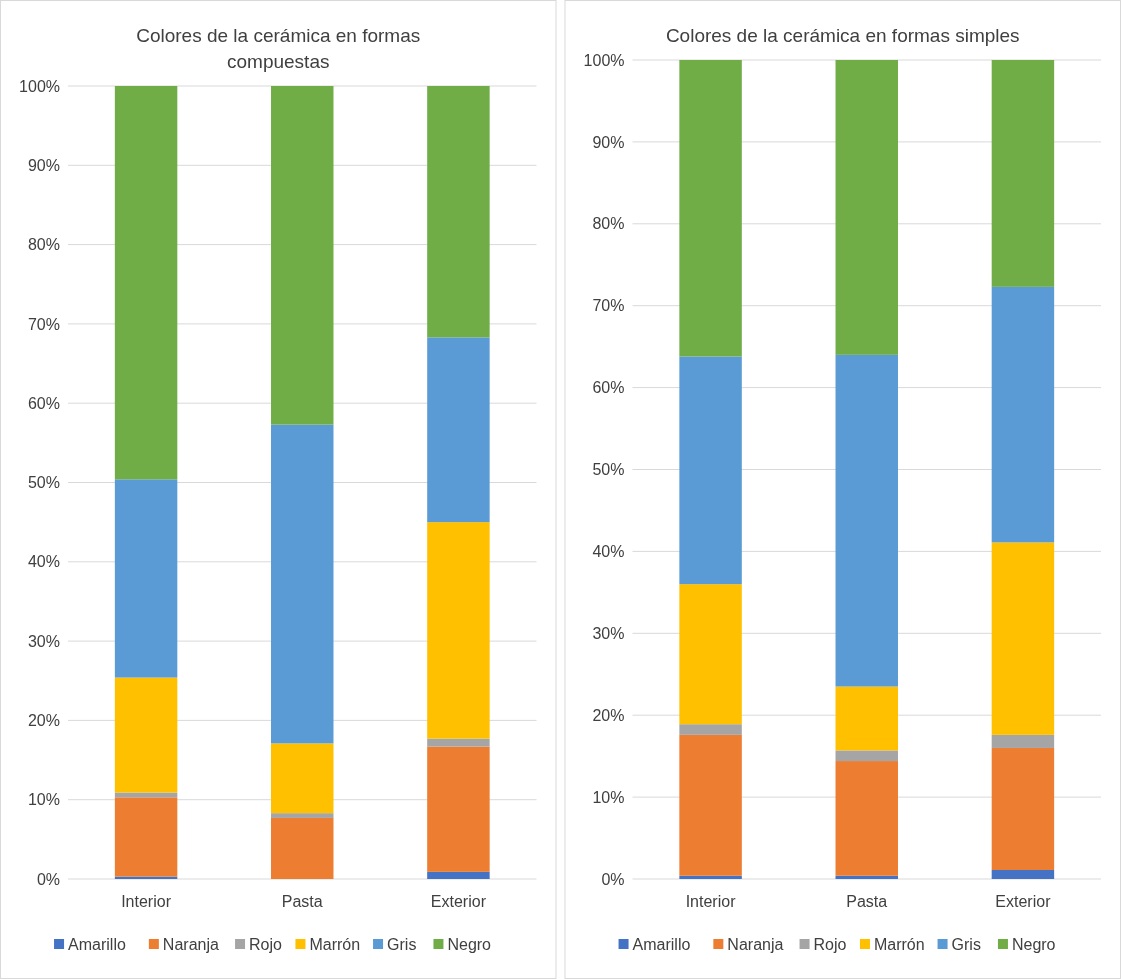  I want to click on chart-title: Colores de la cerámica en formas simples, so click(842, 35).